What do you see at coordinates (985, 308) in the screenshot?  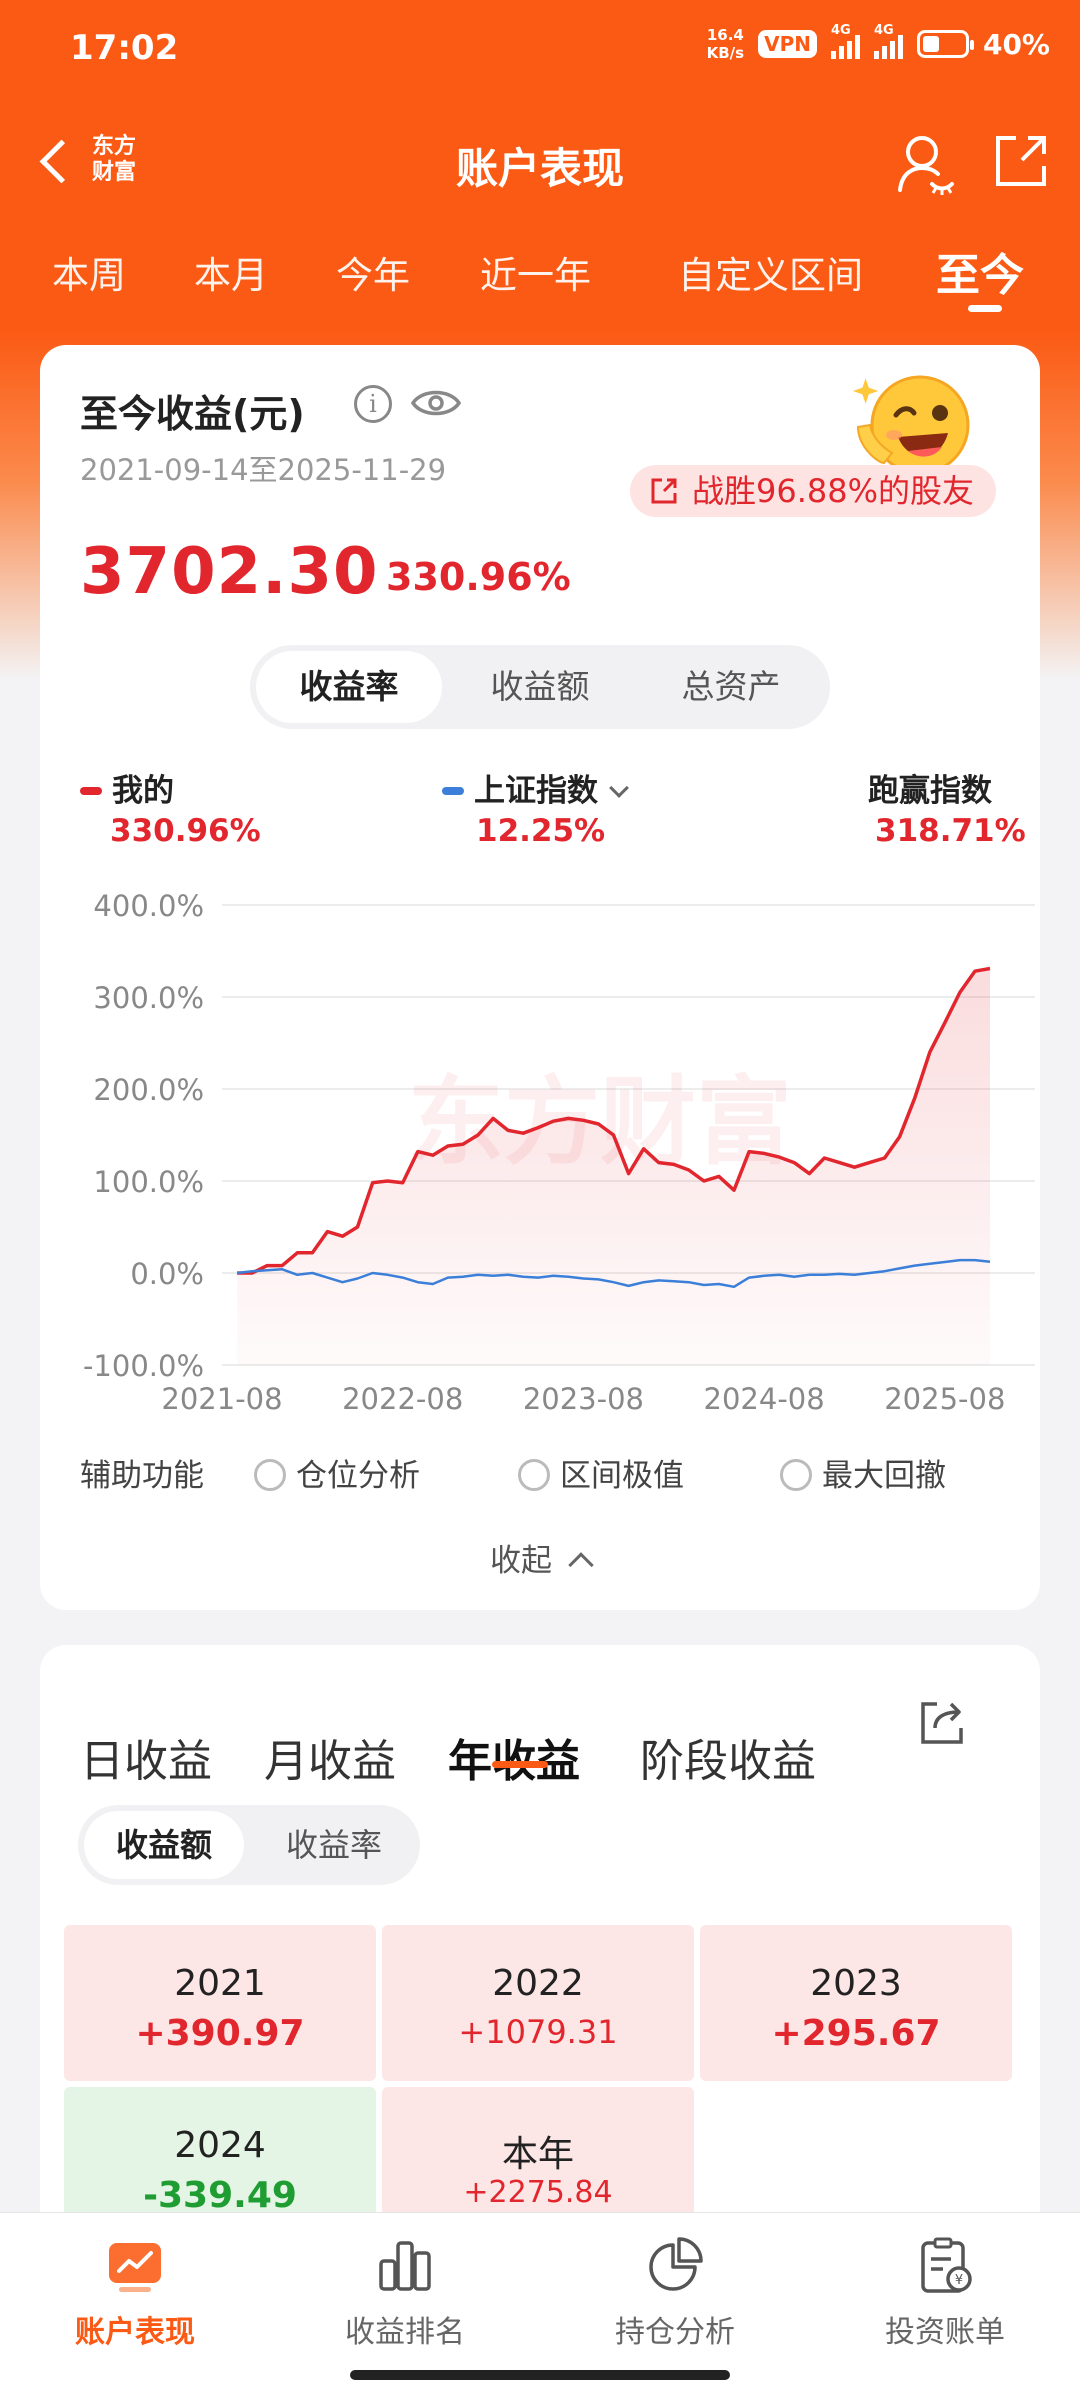 I see `active-tab-indicator` at bounding box center [985, 308].